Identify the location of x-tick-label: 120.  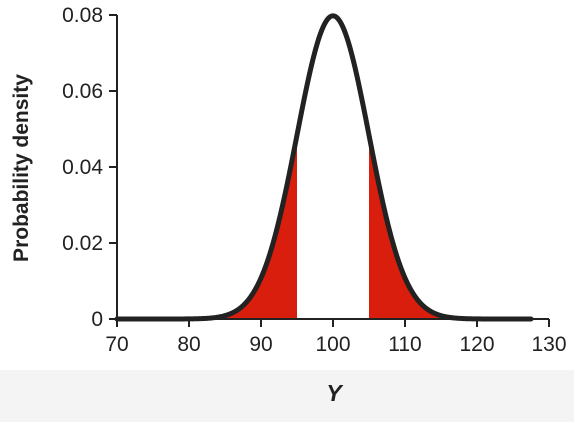
(476, 344).